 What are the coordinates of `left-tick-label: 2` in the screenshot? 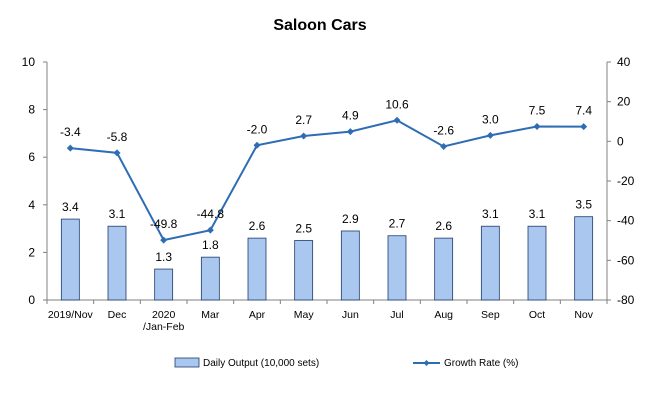 It's located at (31, 252).